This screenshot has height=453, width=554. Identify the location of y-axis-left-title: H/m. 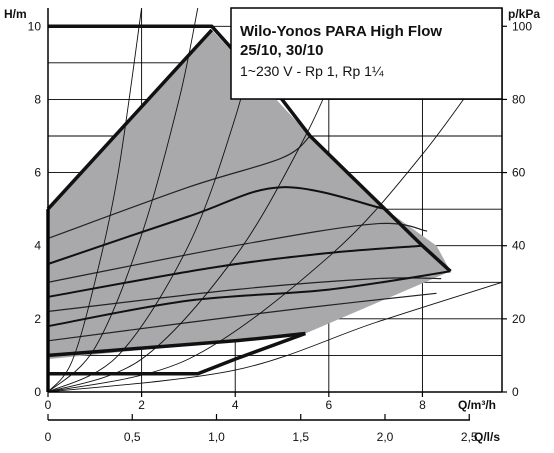
(15, 14).